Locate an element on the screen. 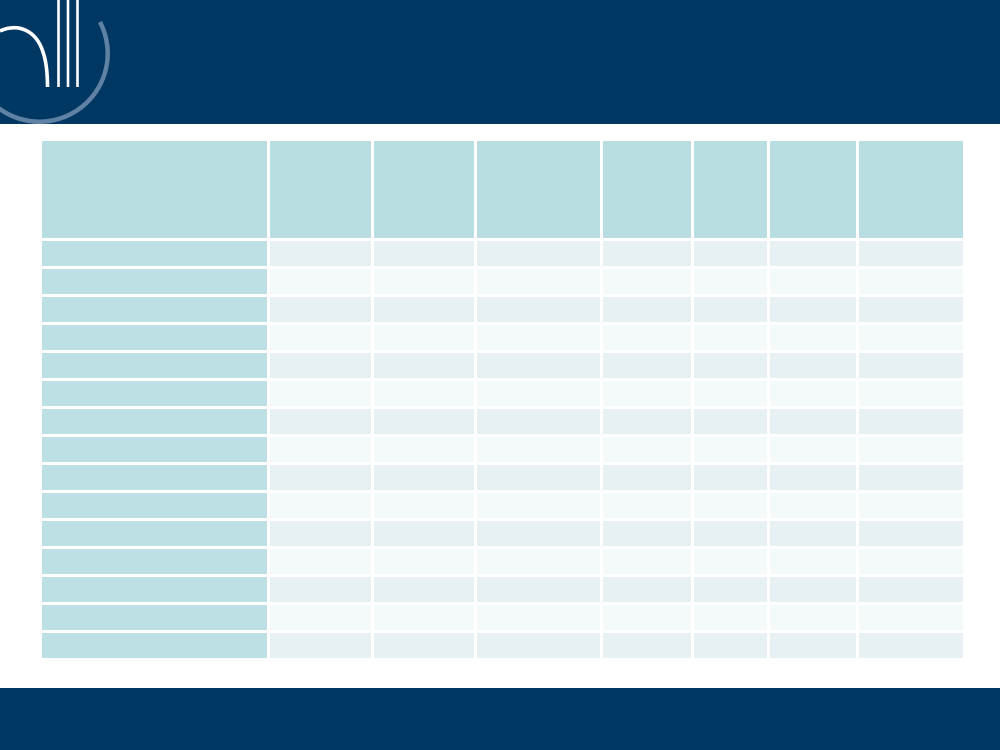 The width and height of the screenshot is (1000, 750). library-logo is located at coordinates (55, 62).